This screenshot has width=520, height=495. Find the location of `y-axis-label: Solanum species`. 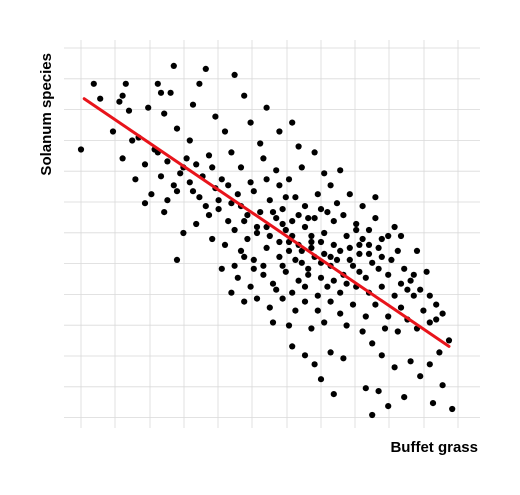

y-axis-label: Solanum species is located at coordinates (46, 114).